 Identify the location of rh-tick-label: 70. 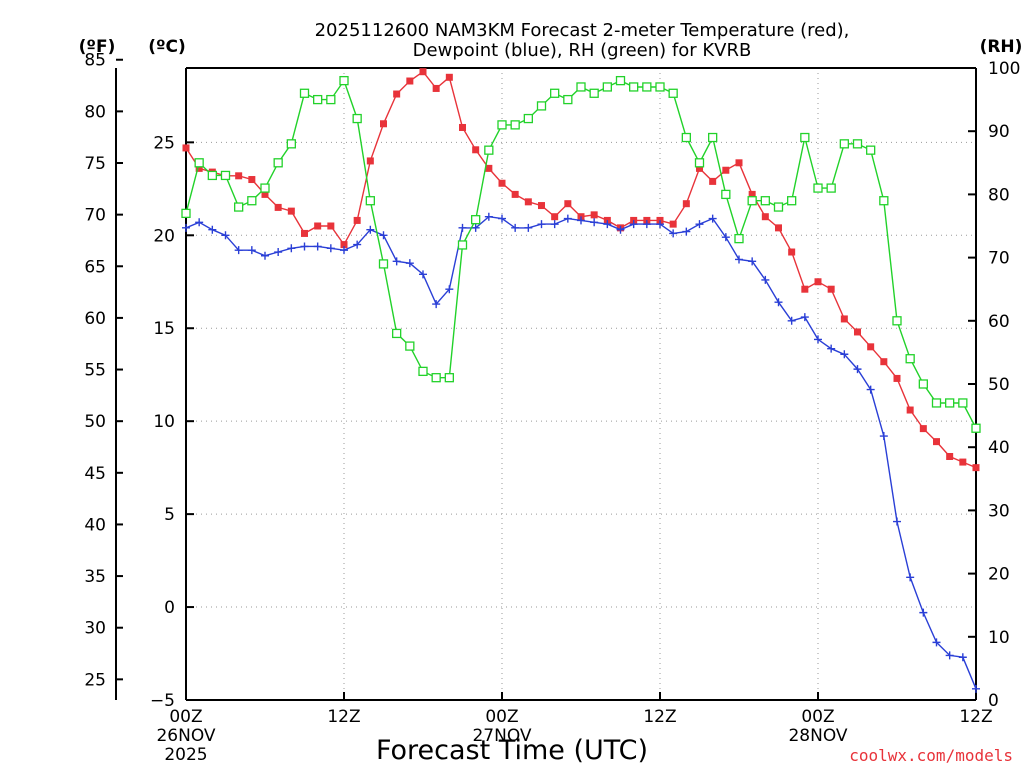
(999, 259).